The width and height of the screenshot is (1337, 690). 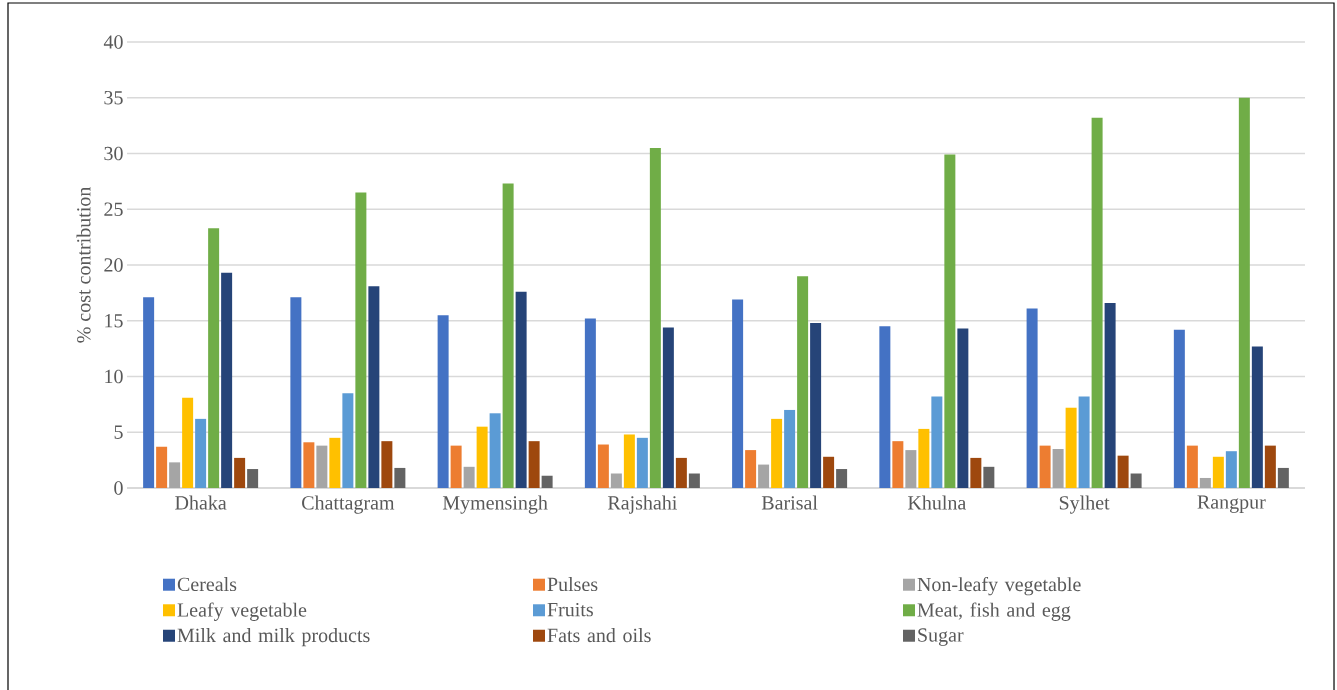 I want to click on x-tick-label: Chattagram, so click(x=348, y=504).